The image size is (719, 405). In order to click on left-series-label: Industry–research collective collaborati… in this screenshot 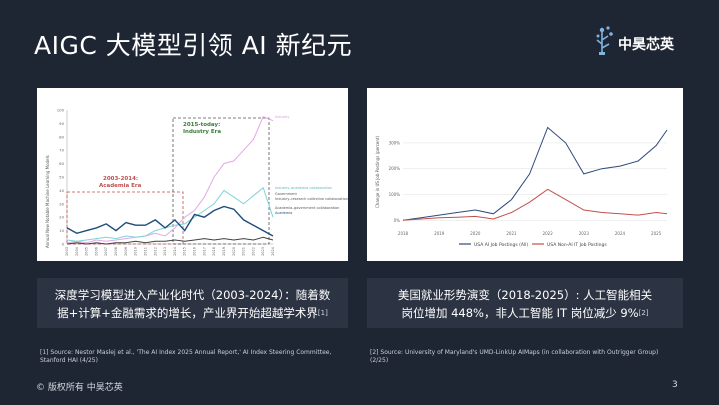, I will do `click(311, 199)`.